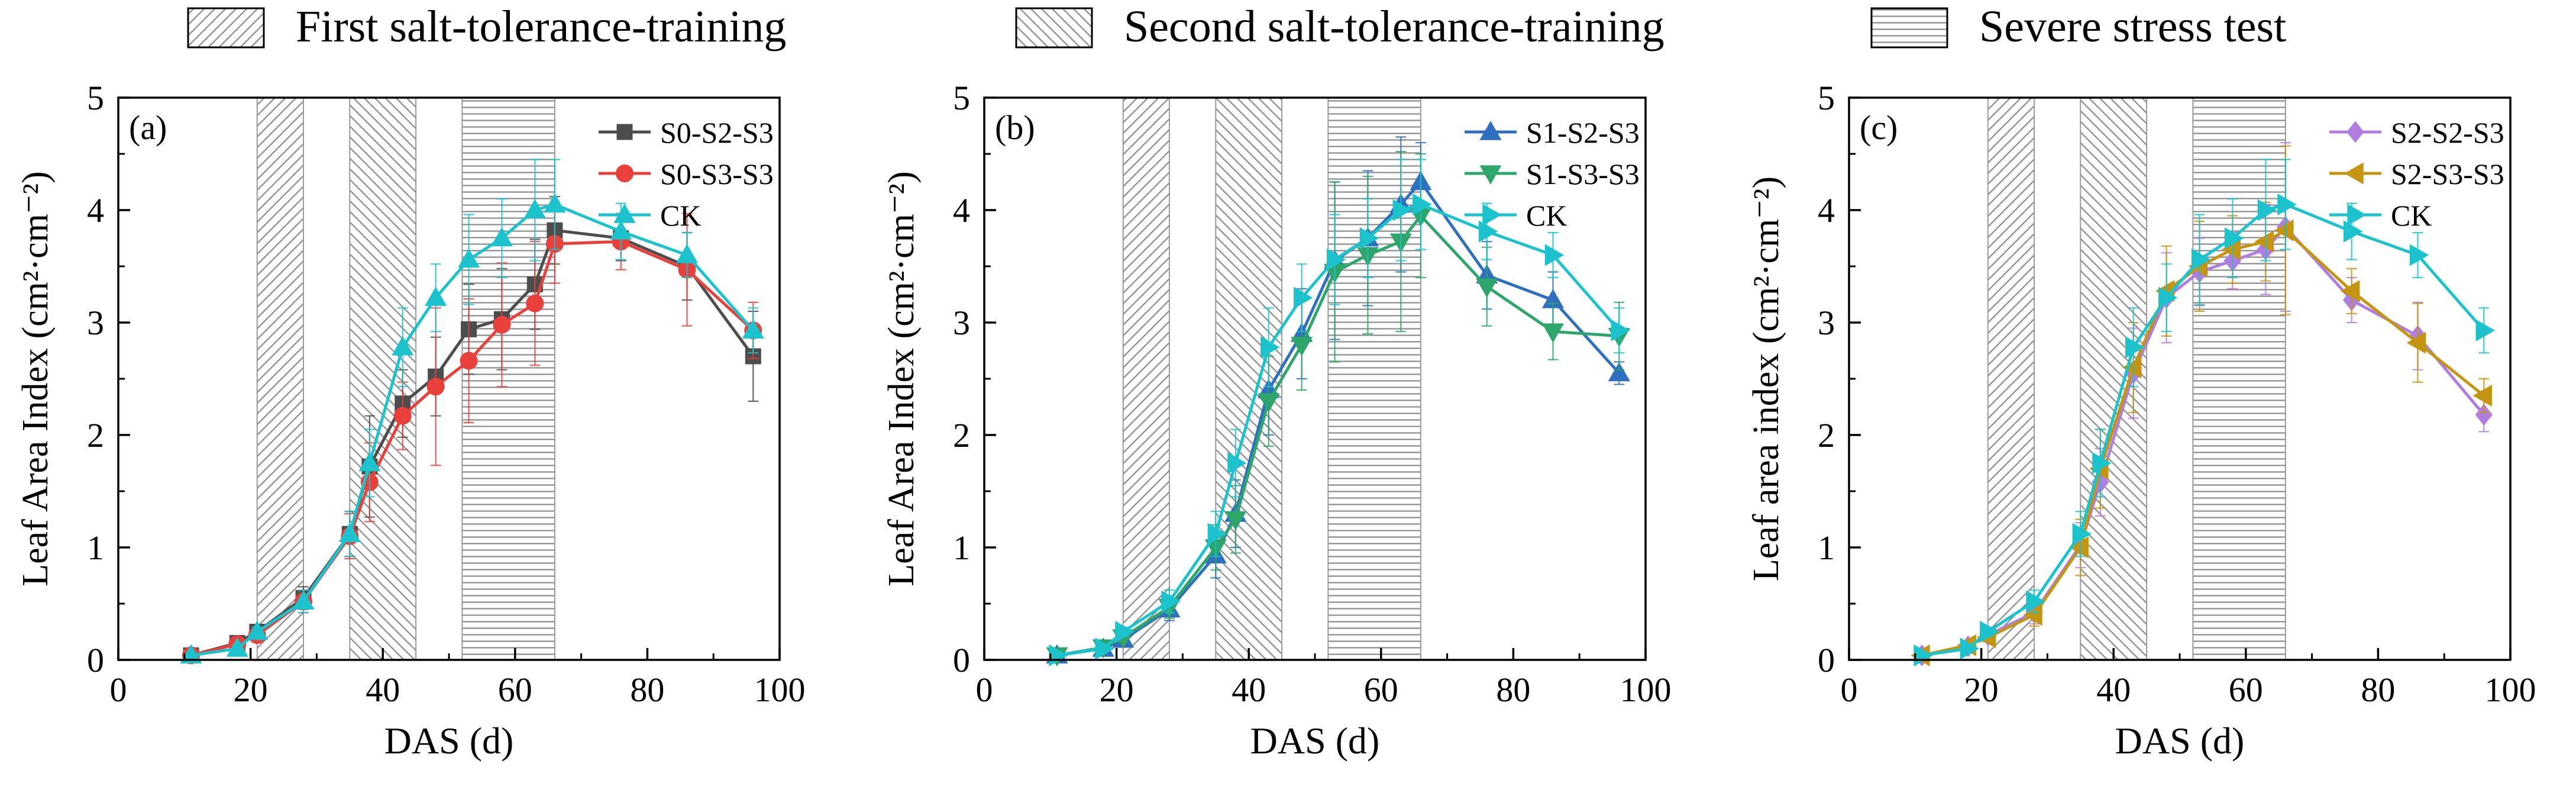 The height and width of the screenshot is (796, 2576). I want to click on legend-label: S0-S2-S3, so click(717, 132).